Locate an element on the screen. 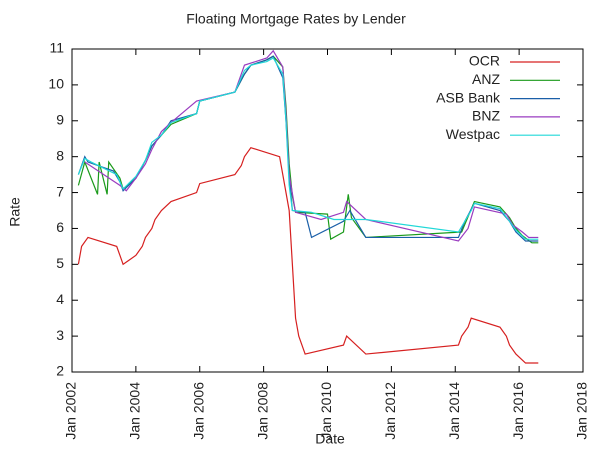 This screenshot has width=593, height=461. x-axis-label: Date is located at coordinates (330, 439).